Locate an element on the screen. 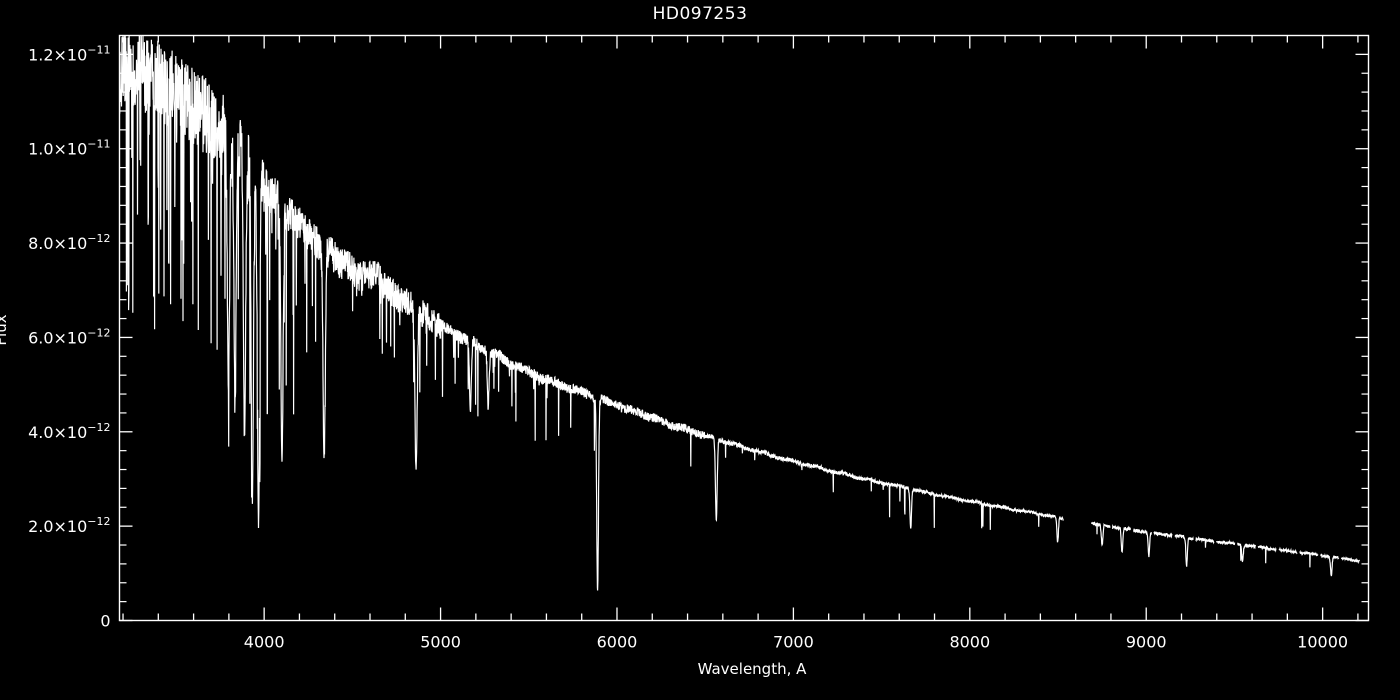 The width and height of the screenshot is (1400, 700). y-tick-label: 8.0×10⁻¹² is located at coordinates (69, 242).